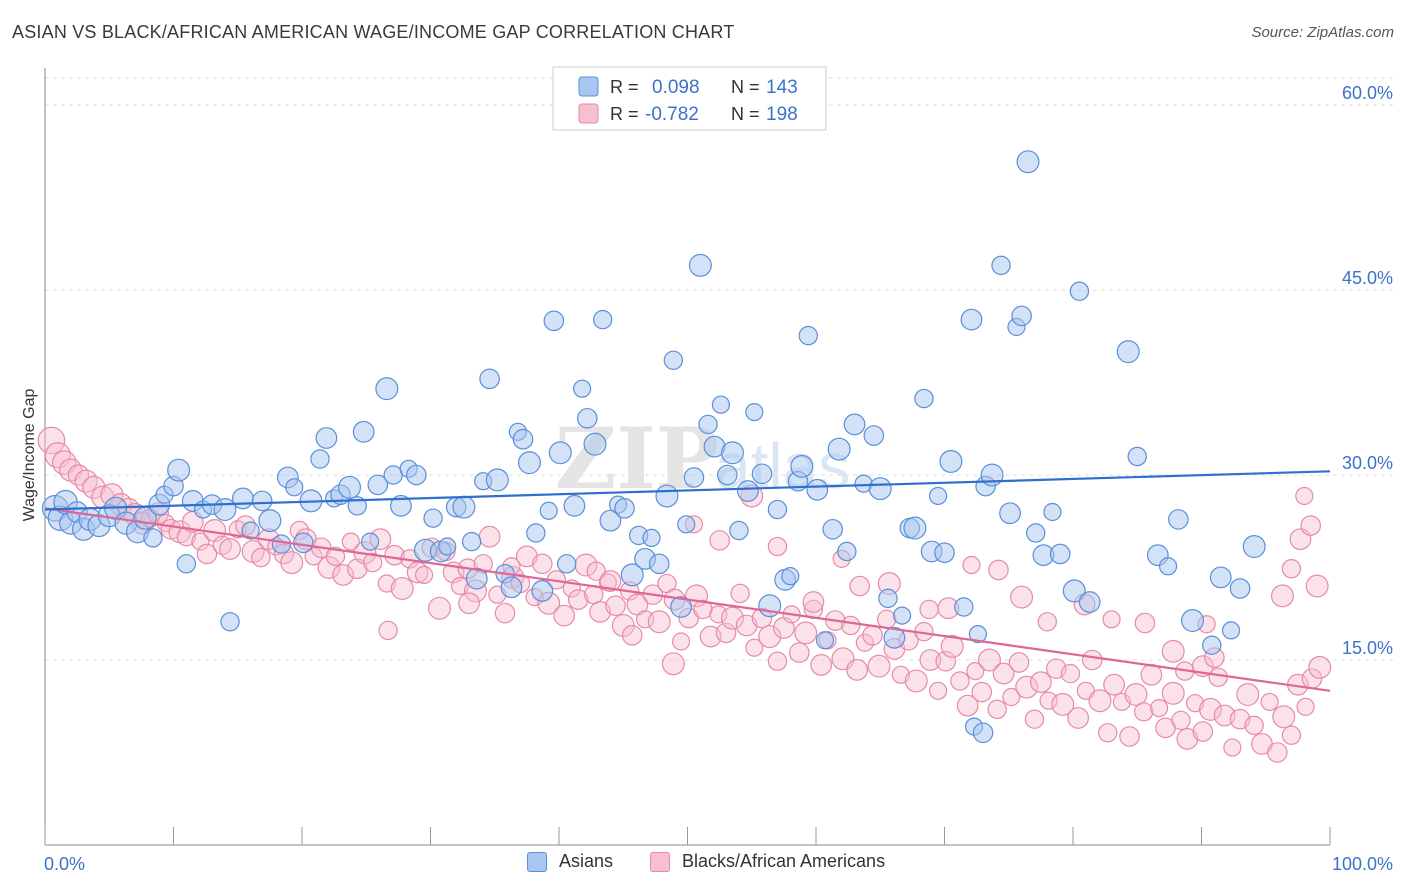  What do you see at coordinates (745, 87) in the screenshot?
I see `legend-asian-n-label: N =` at bounding box center [745, 87].